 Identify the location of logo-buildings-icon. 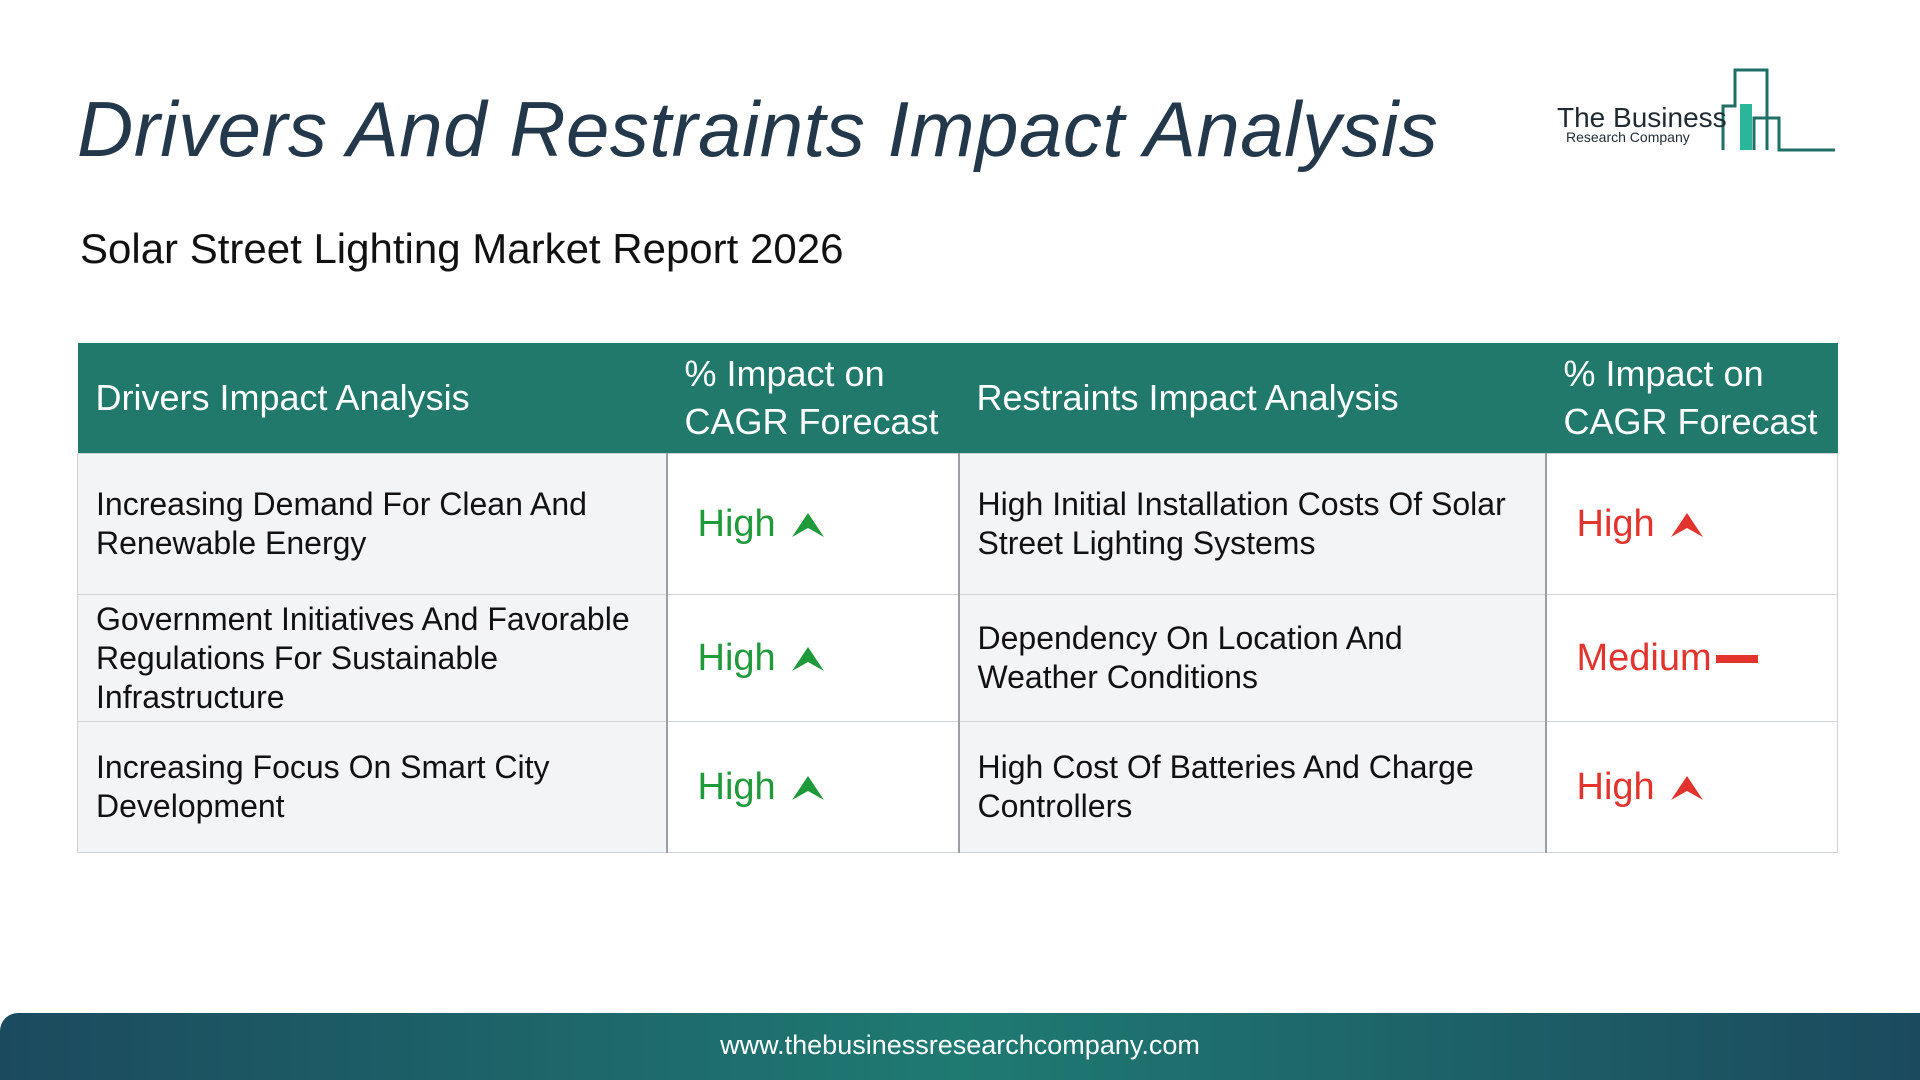
(1778, 110).